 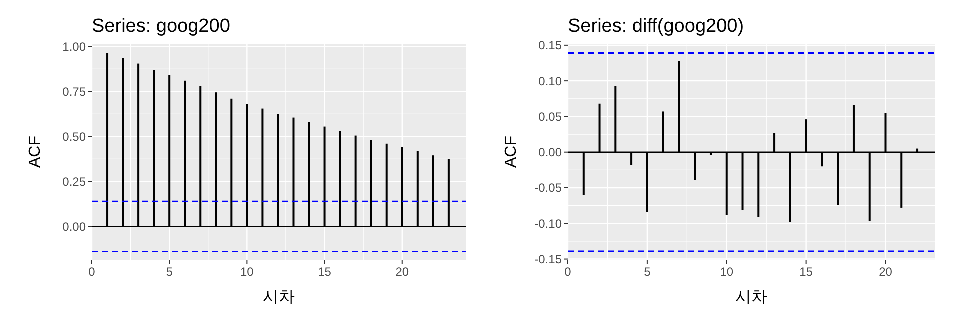 What do you see at coordinates (550, 45) in the screenshot?
I see `y-tick-label: 0.15` at bounding box center [550, 45].